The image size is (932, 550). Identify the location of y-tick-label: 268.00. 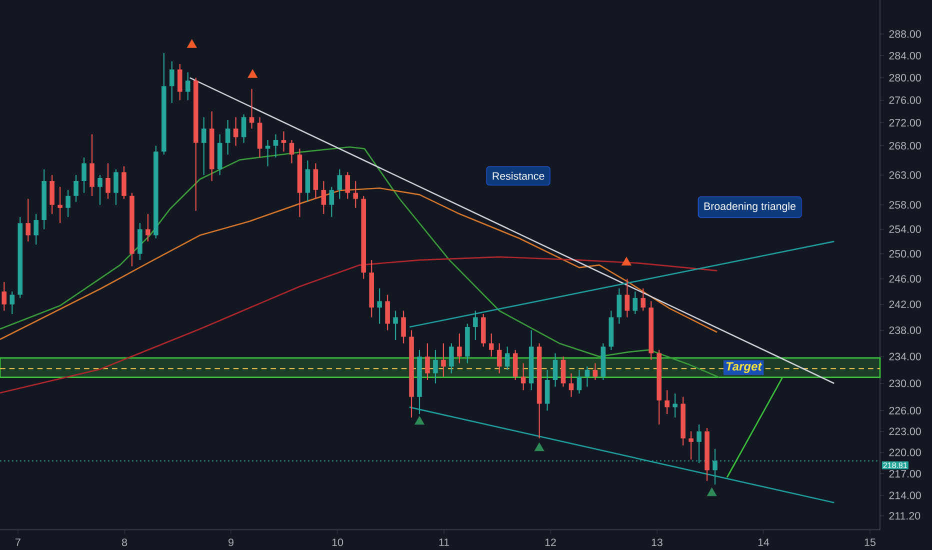
(905, 146).